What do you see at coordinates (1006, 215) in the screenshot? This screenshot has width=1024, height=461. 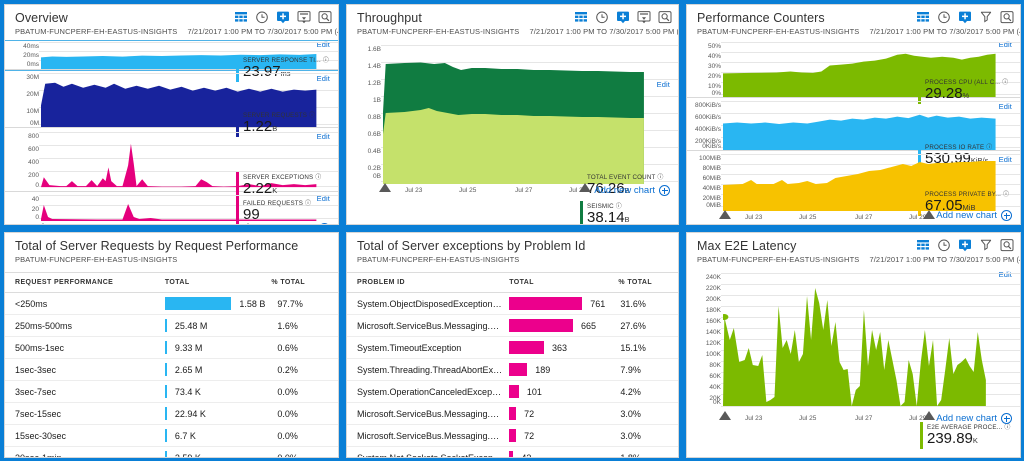 I see `plus-circle-icon` at bounding box center [1006, 215].